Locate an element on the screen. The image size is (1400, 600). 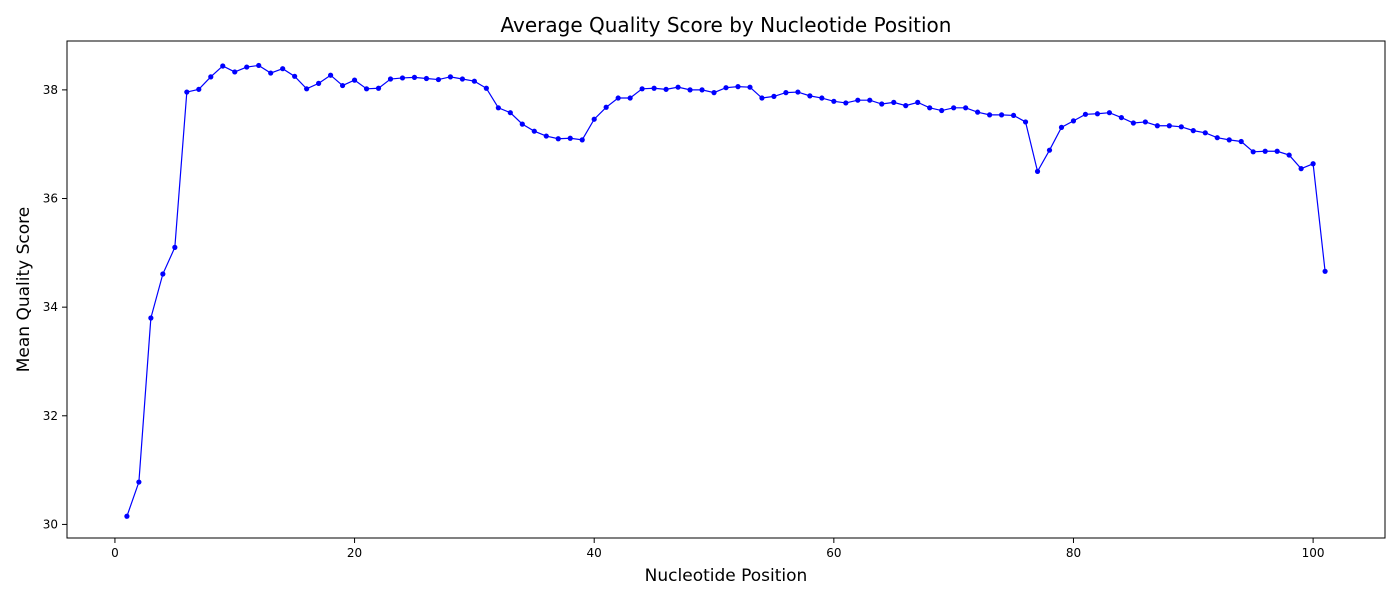
y-tick-label: 36 is located at coordinates (50, 199).